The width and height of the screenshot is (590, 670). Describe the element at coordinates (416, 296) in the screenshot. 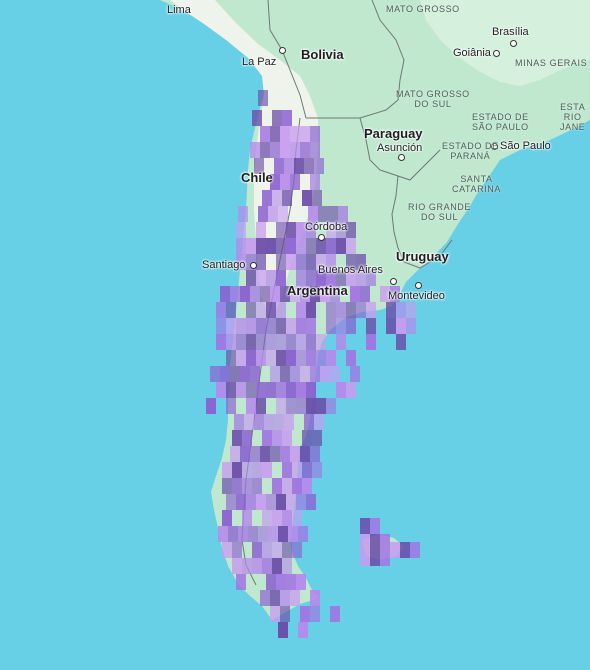

I see `city-label-montevideo: Montevideo` at that location.